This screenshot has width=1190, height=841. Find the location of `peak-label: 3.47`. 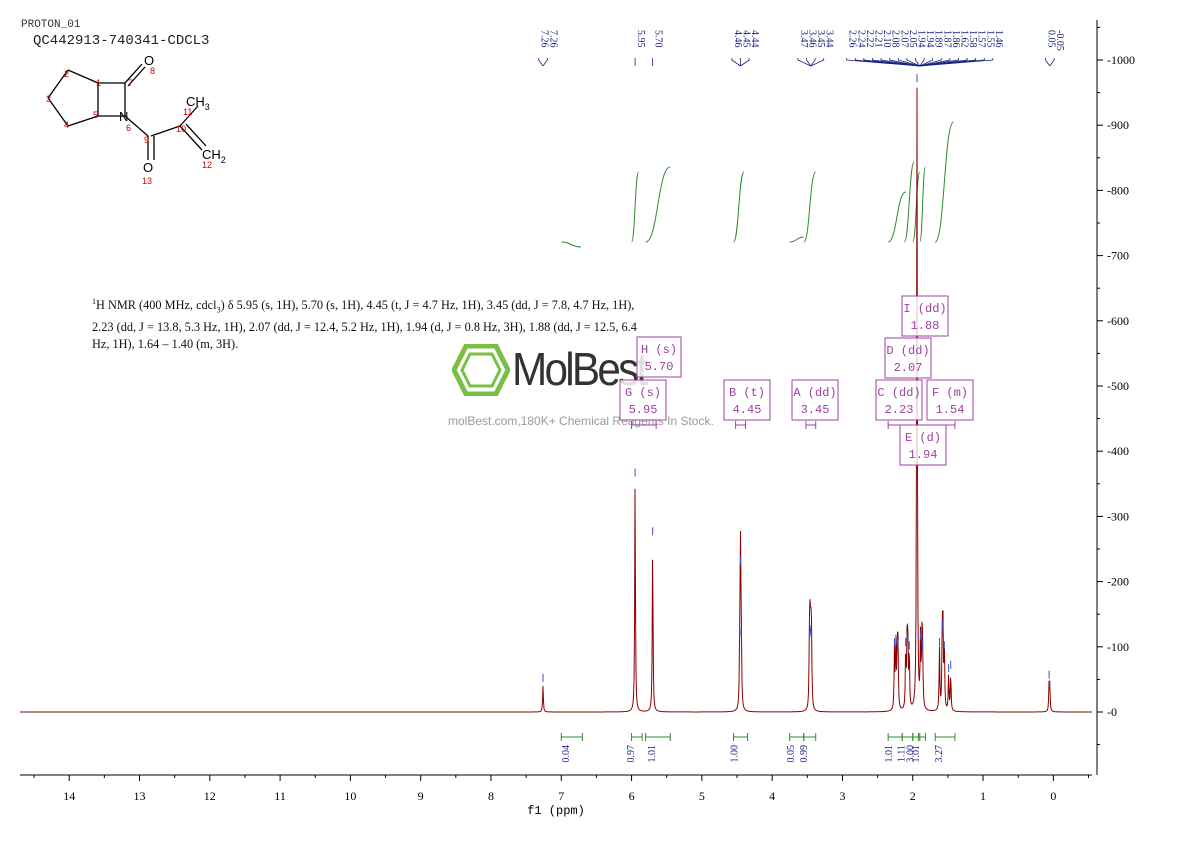

peak-label: 3.47 is located at coordinates (803, 39).